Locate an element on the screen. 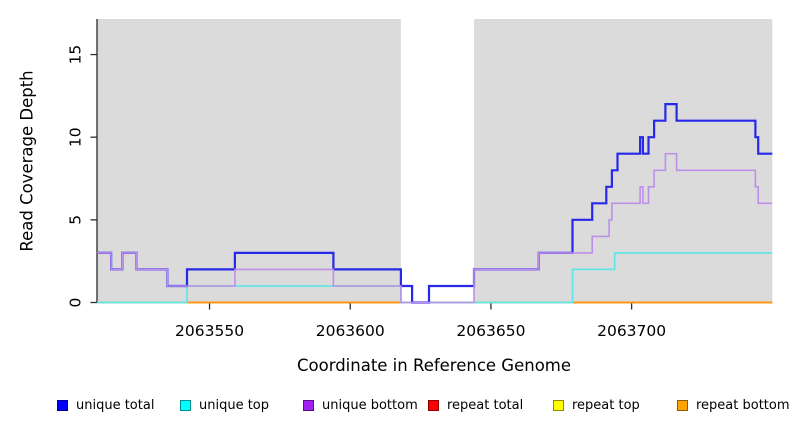  uncovered-region-stripe is located at coordinates (437, 161).